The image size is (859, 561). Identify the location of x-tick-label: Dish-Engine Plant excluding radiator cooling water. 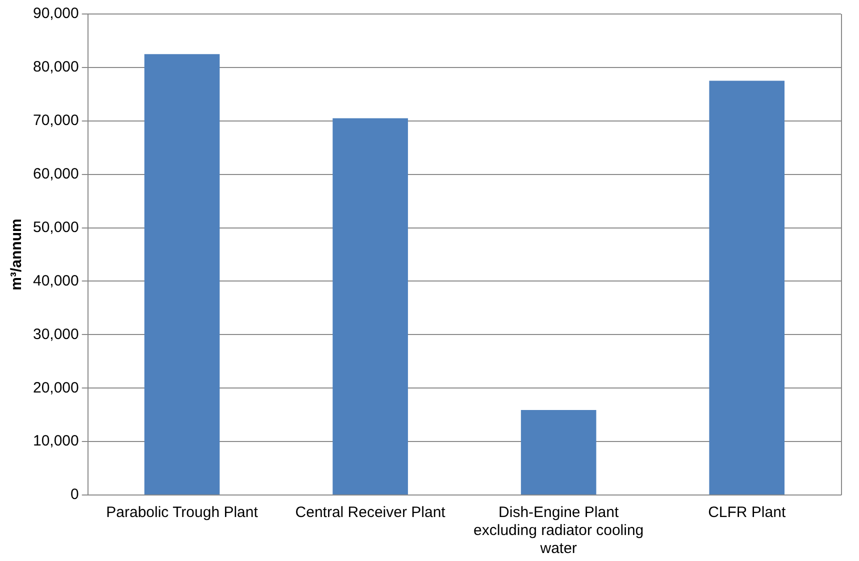
(559, 531).